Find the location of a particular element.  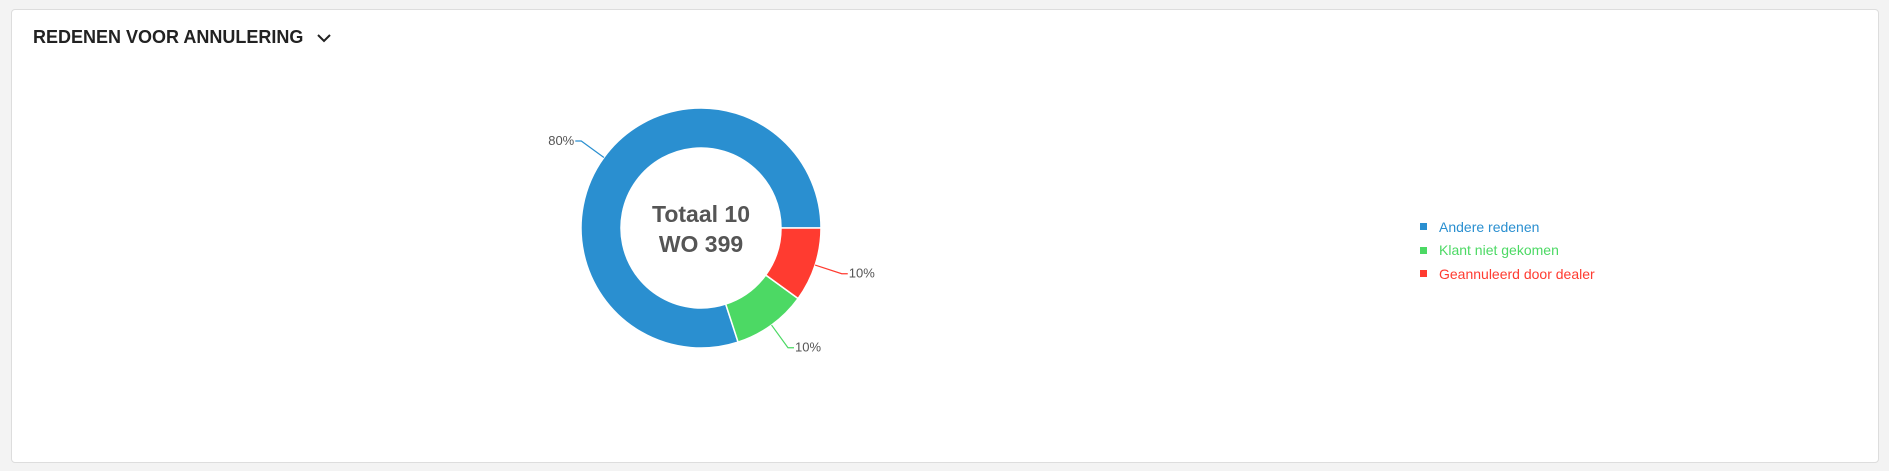

donut-chart: 80% 10% 10% Totaal 10 WO 399 is located at coordinates (711, 231).